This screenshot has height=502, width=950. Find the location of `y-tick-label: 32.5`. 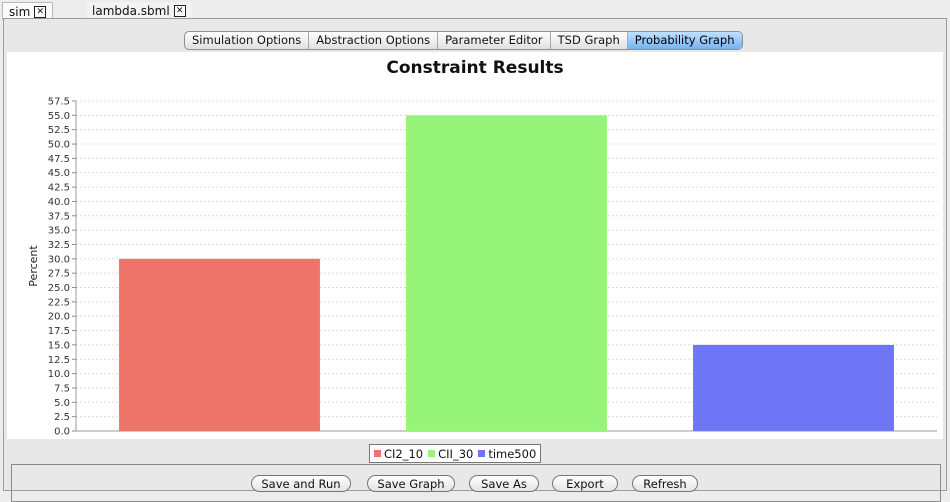

y-tick-label: 32.5 is located at coordinates (59, 245).